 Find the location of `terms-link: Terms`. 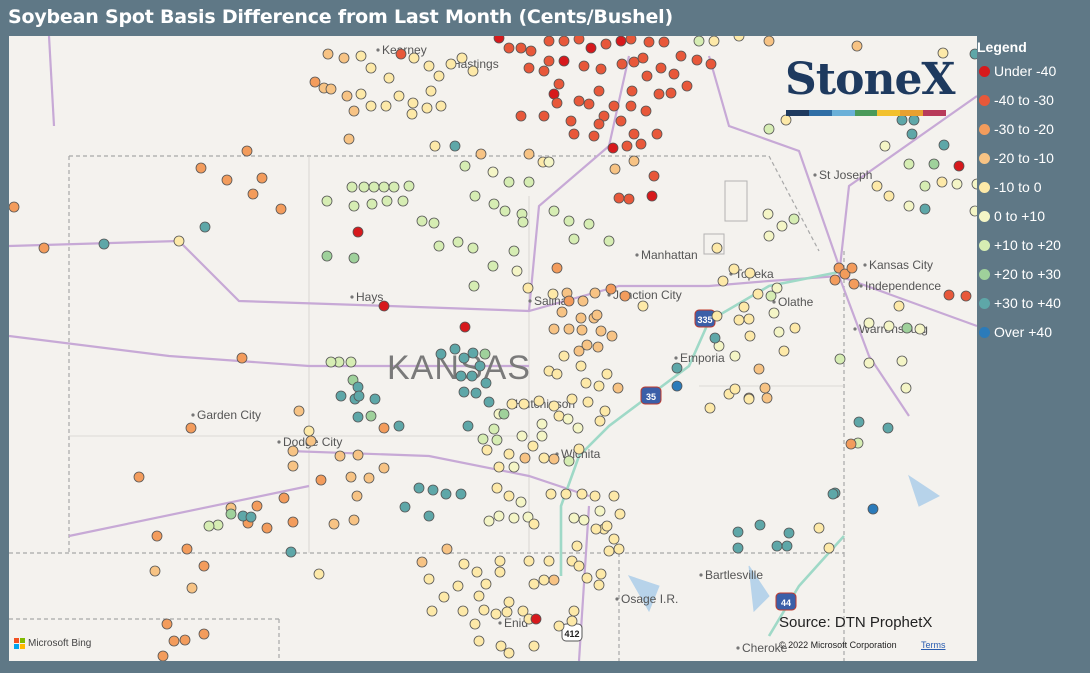

terms-link: Terms is located at coordinates (933, 645).